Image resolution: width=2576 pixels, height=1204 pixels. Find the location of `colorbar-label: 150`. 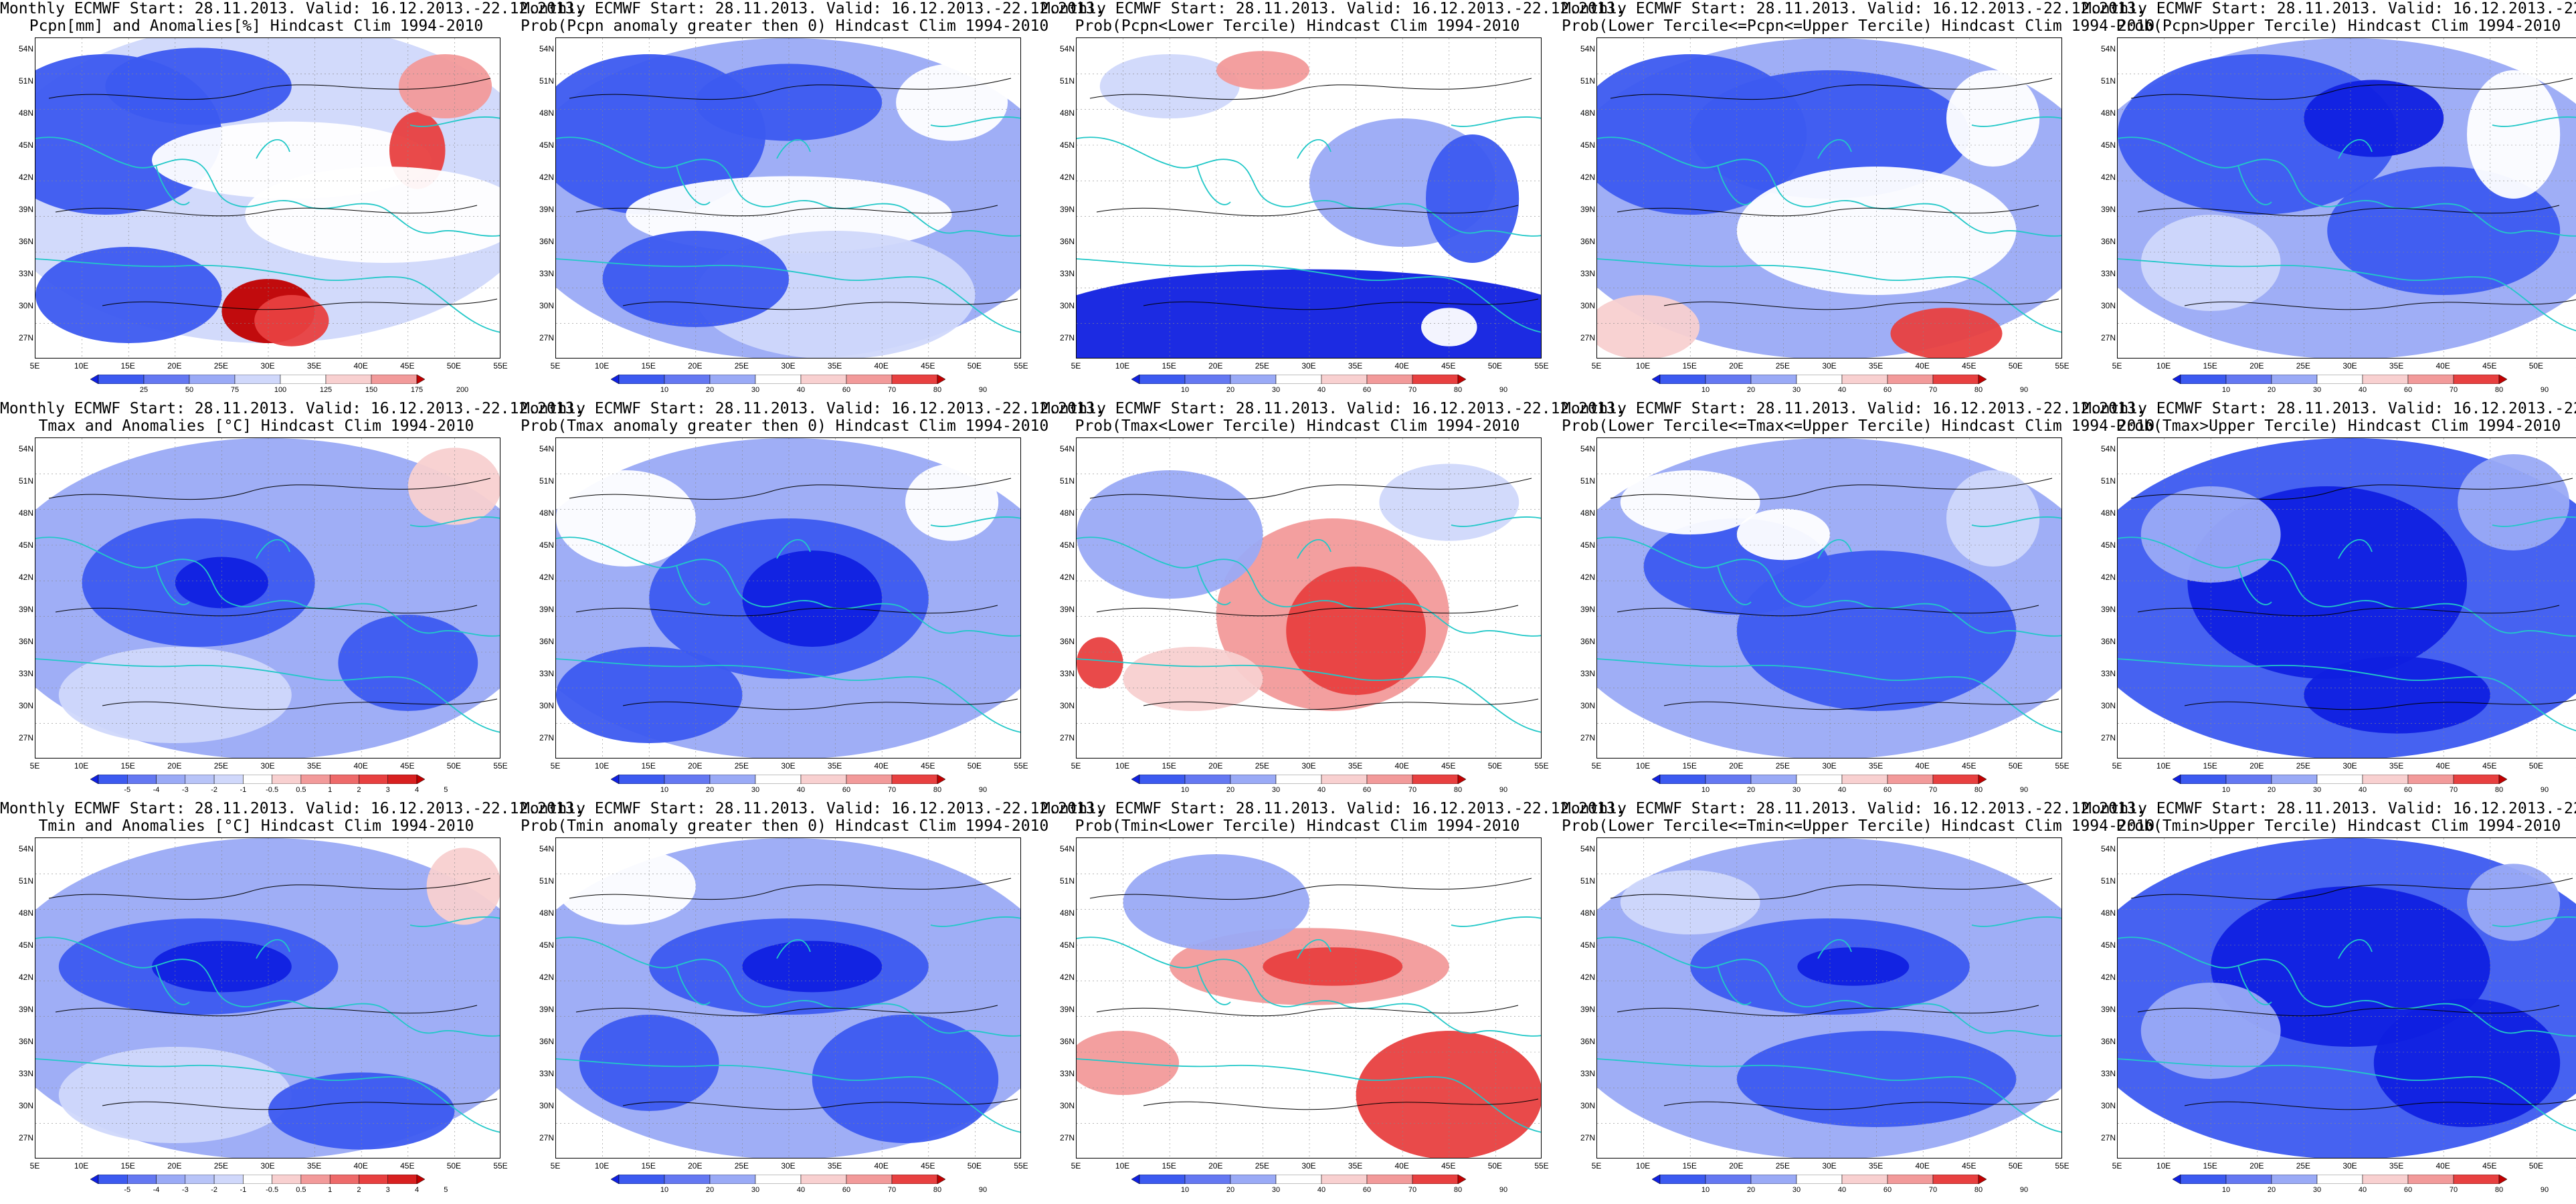

colorbar-label: 150 is located at coordinates (371, 390).